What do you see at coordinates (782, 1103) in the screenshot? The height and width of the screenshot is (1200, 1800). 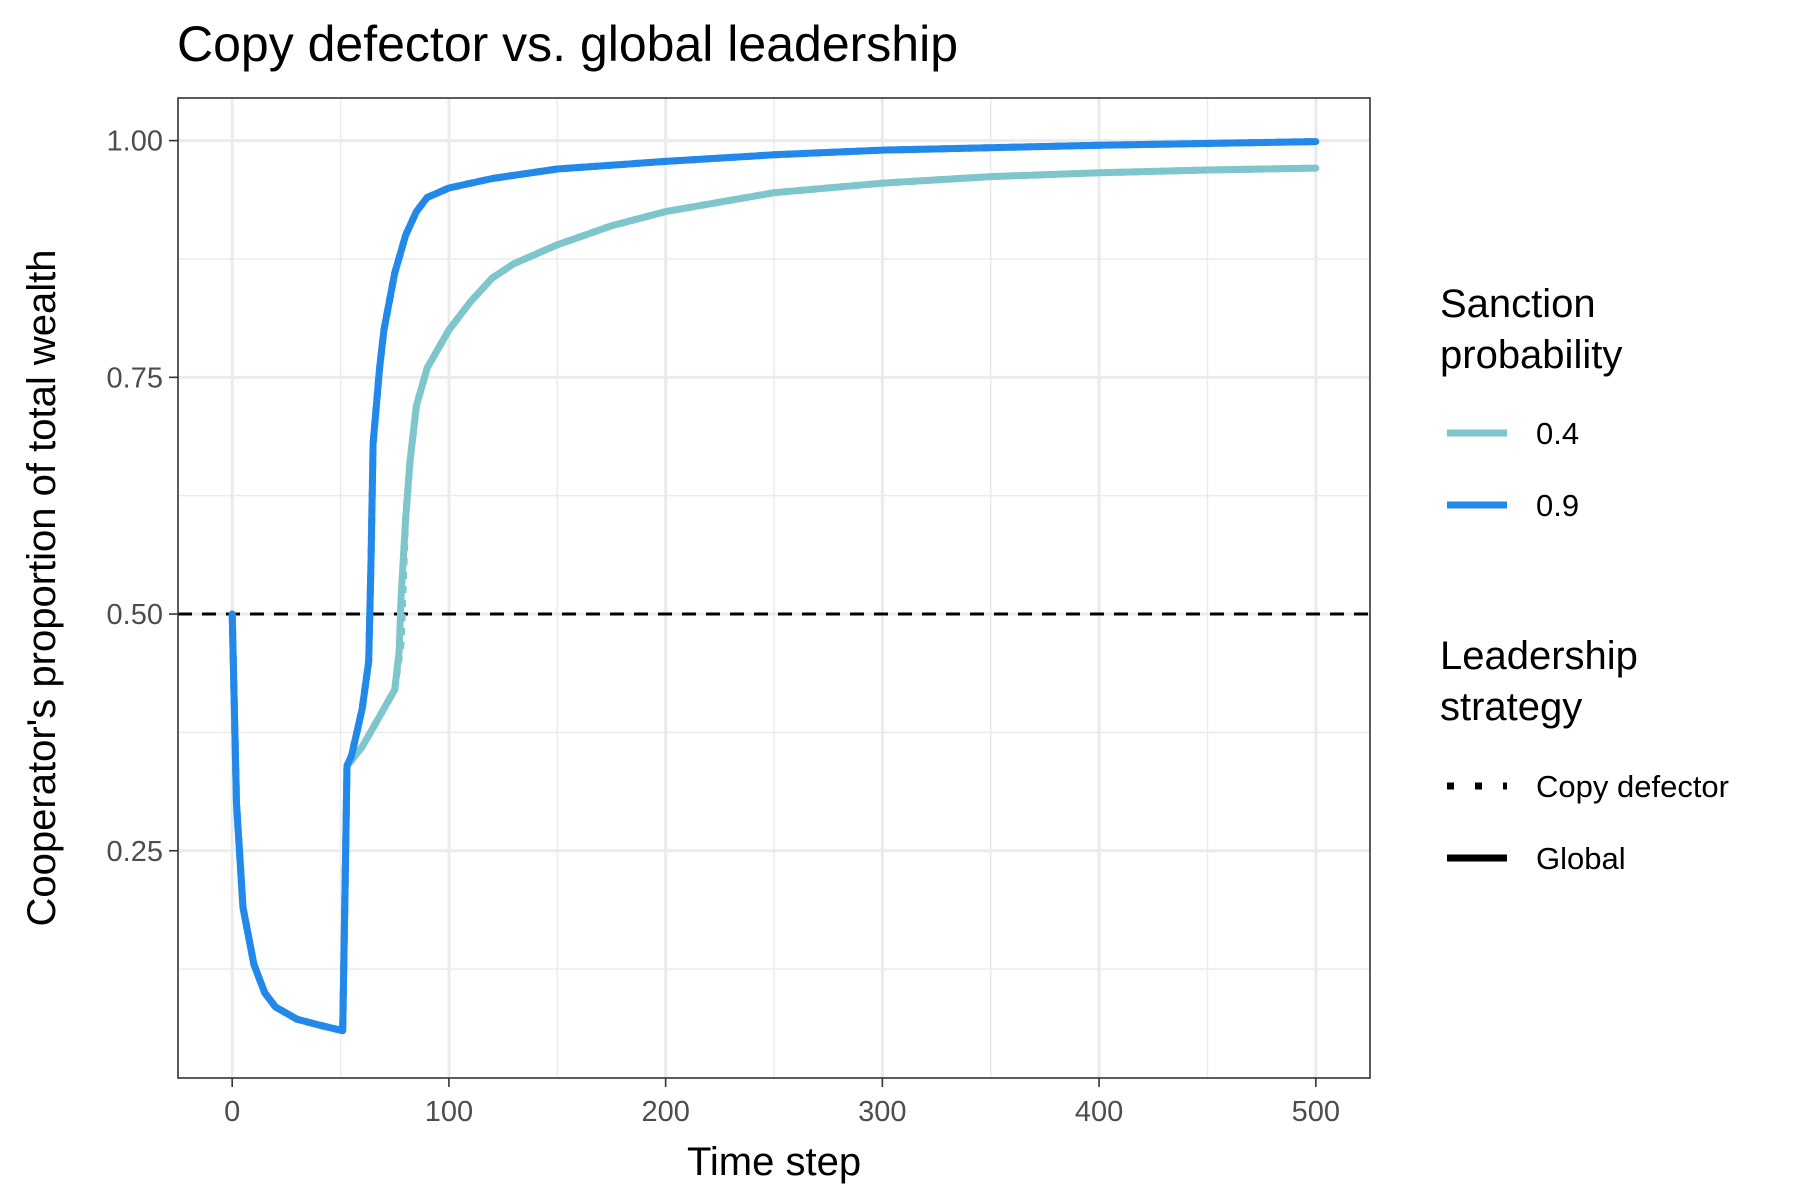 I see `x-axis: 0 100 200 300 400 500` at bounding box center [782, 1103].